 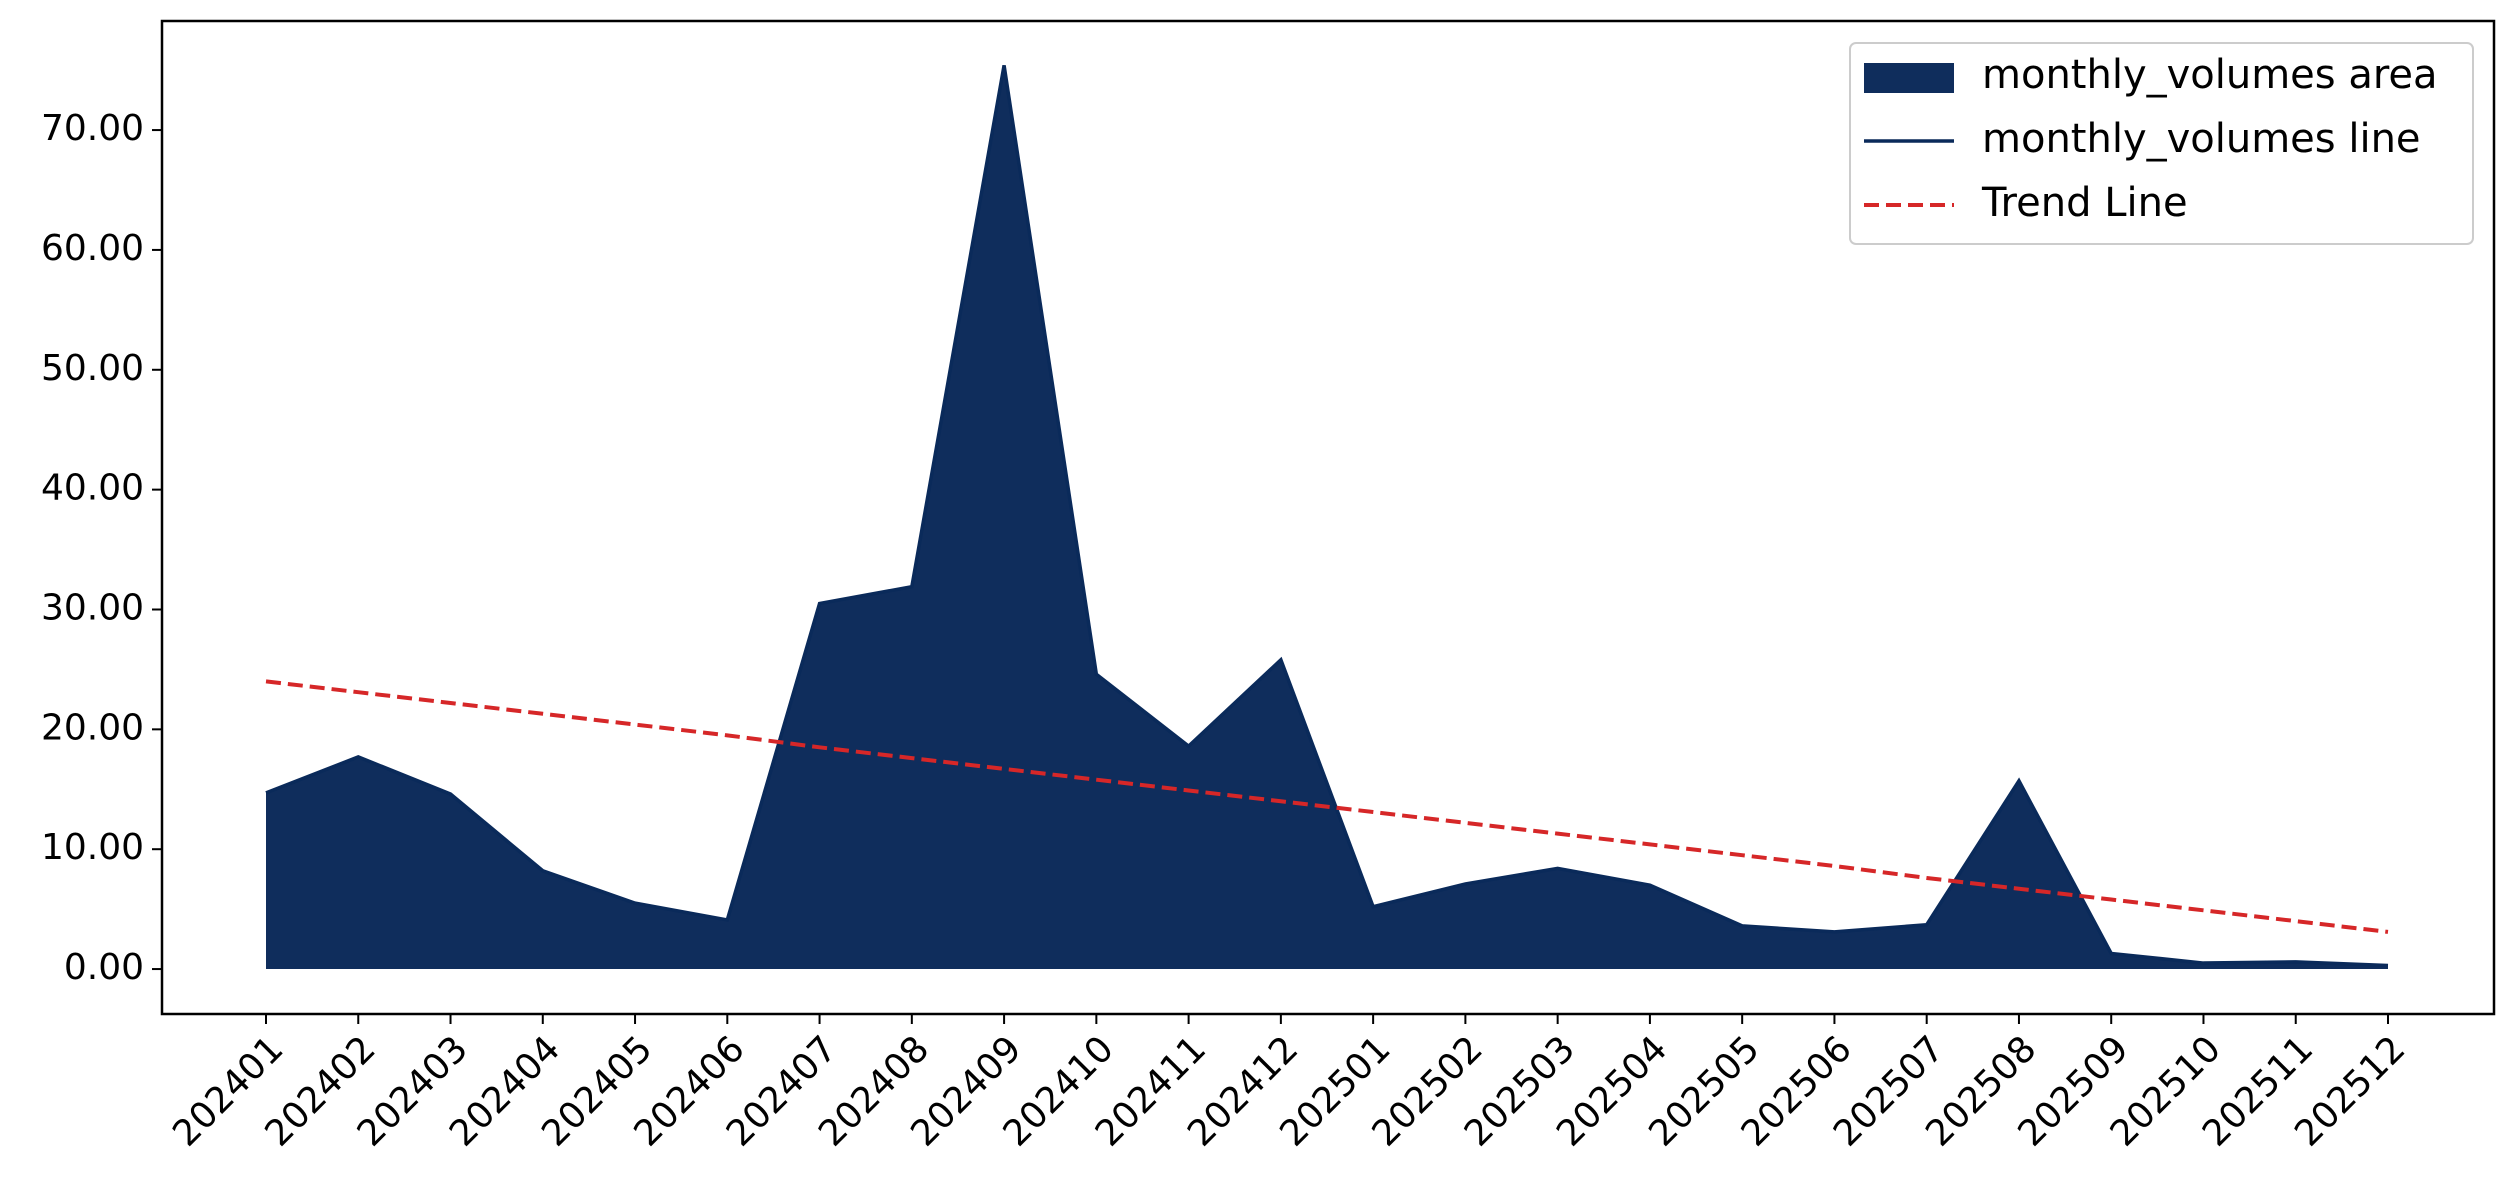 What do you see at coordinates (92, 607) in the screenshot?
I see `y-tick-label: 30.00` at bounding box center [92, 607].